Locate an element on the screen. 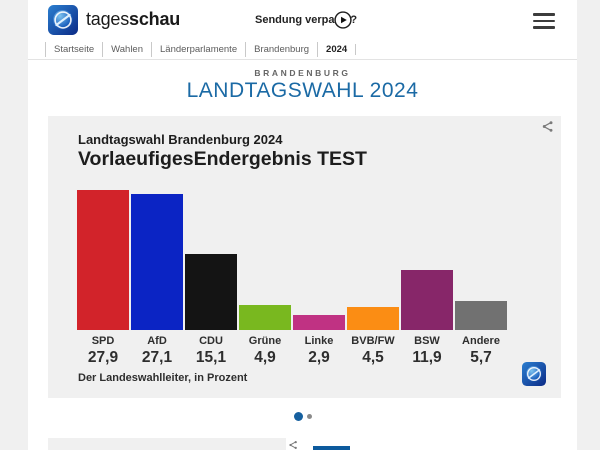 This screenshot has width=600, height=450. bar-label-Grüne: Grüne is located at coordinates (265, 341).